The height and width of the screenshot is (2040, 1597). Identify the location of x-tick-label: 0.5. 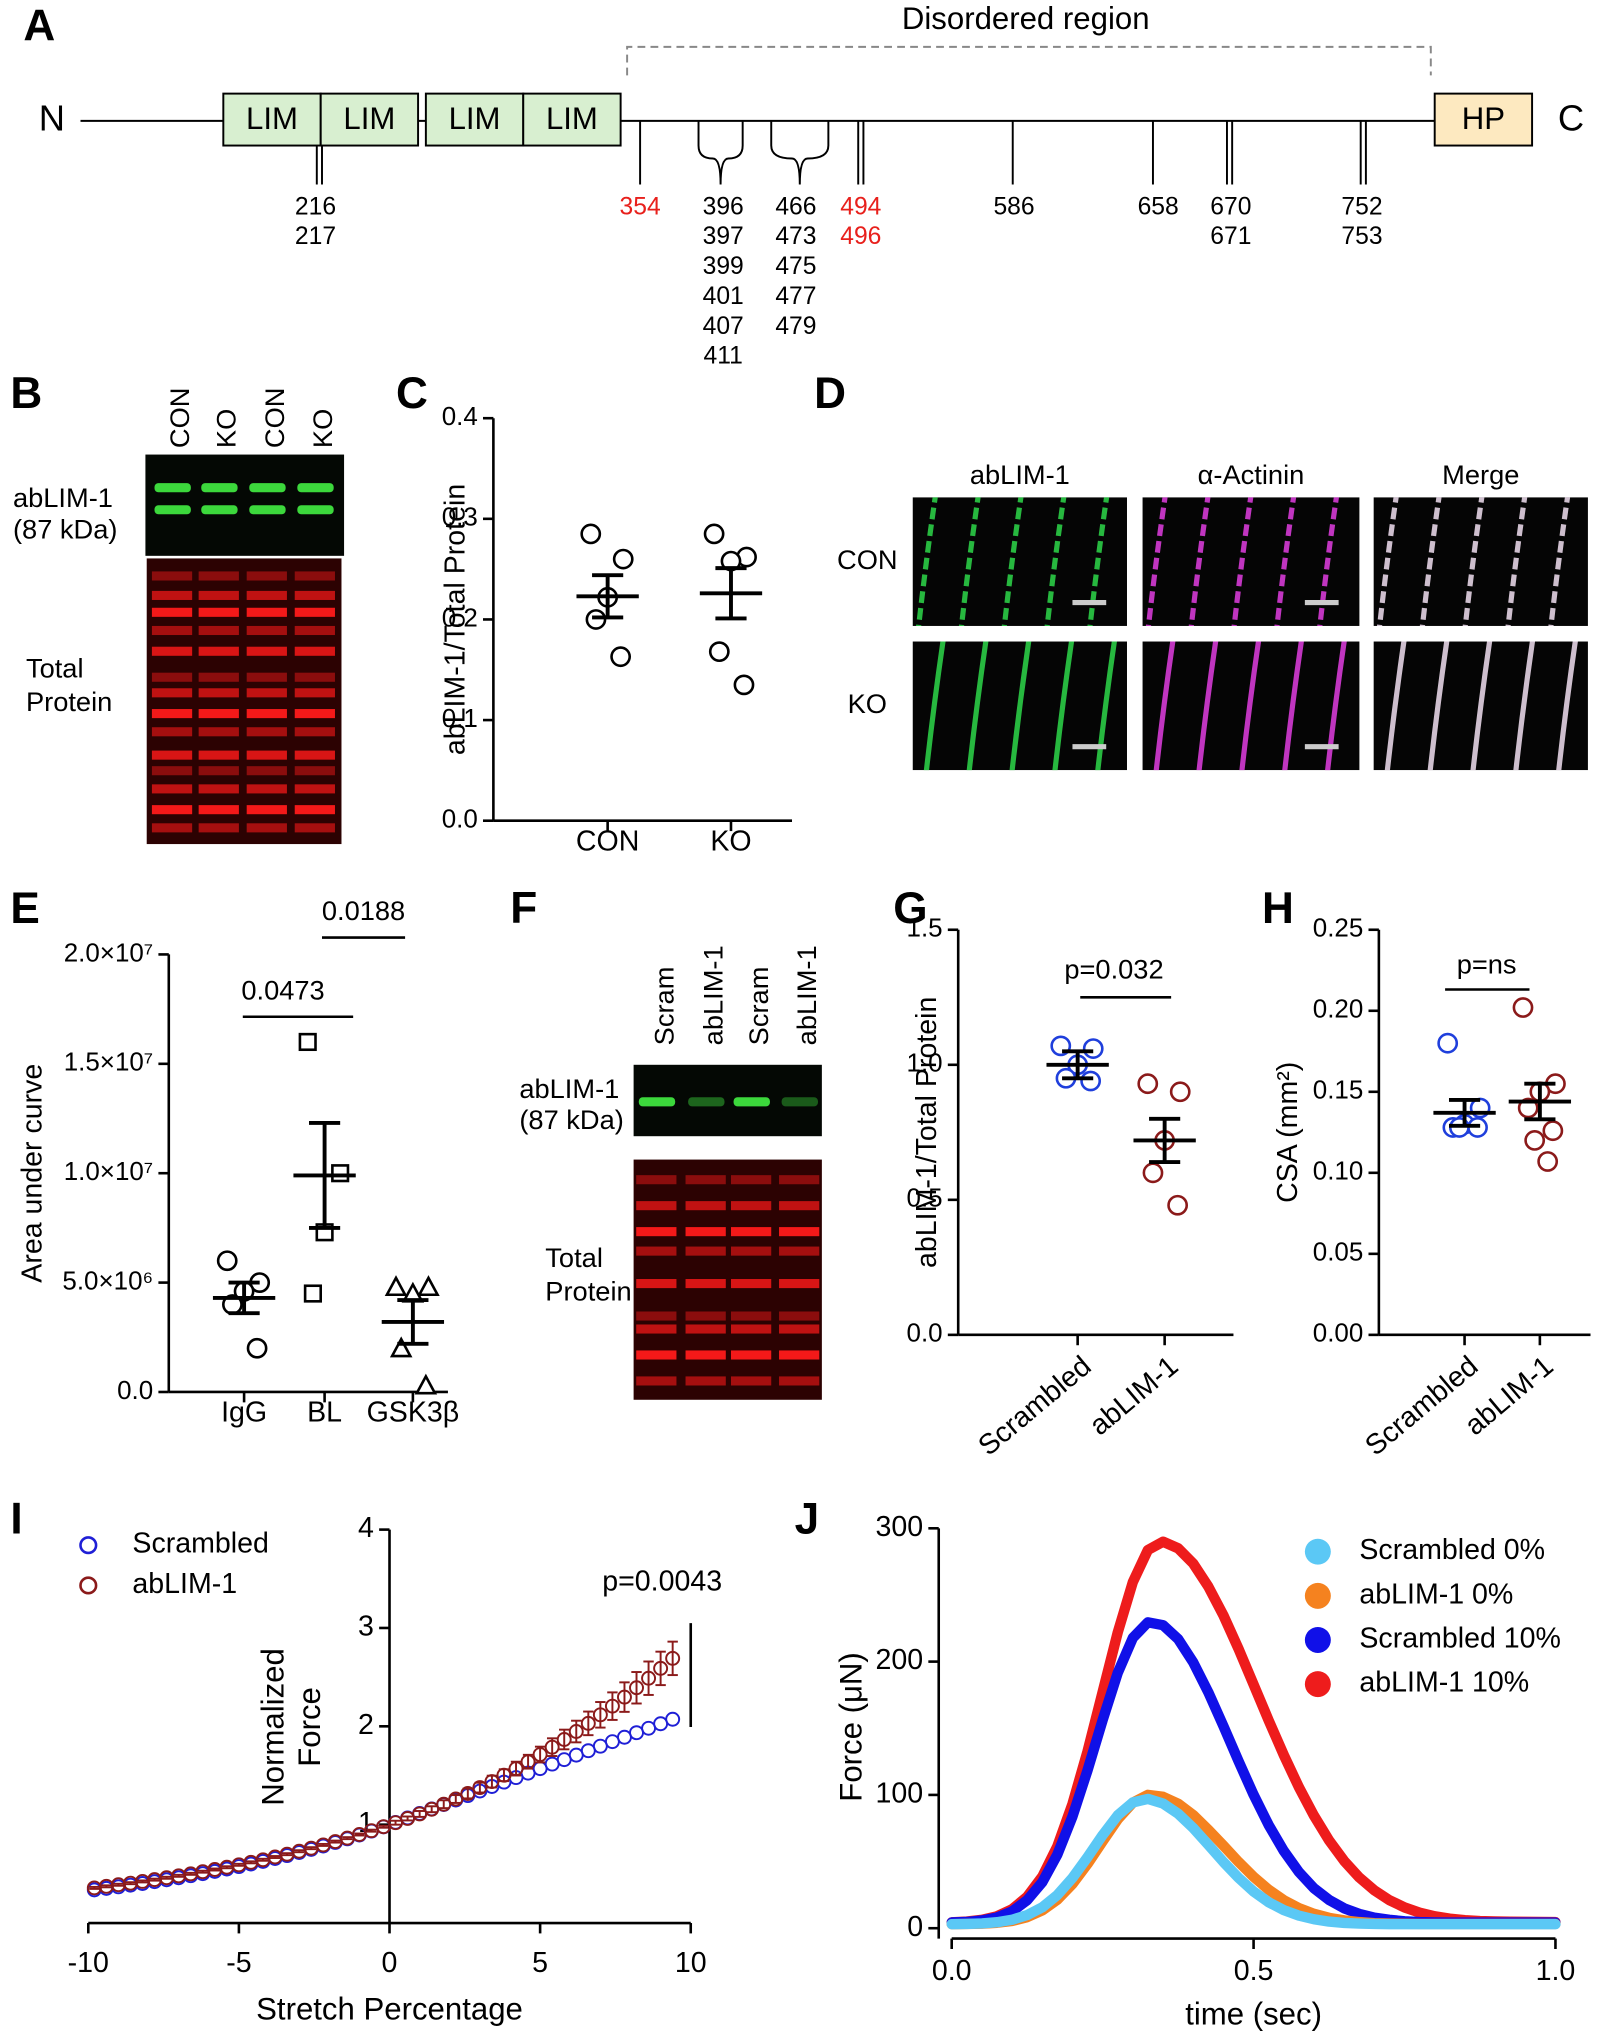
(1254, 1971).